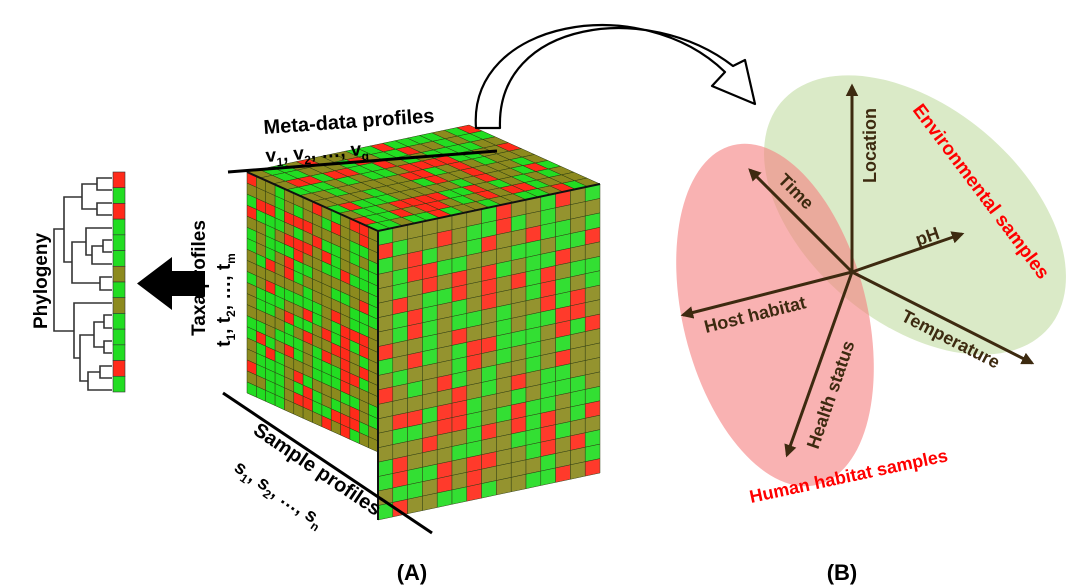 The width and height of the screenshot is (1074, 585). Describe the element at coordinates (278, 496) in the screenshot. I see `sample-index-list: s1, s2, …, sn` at that location.